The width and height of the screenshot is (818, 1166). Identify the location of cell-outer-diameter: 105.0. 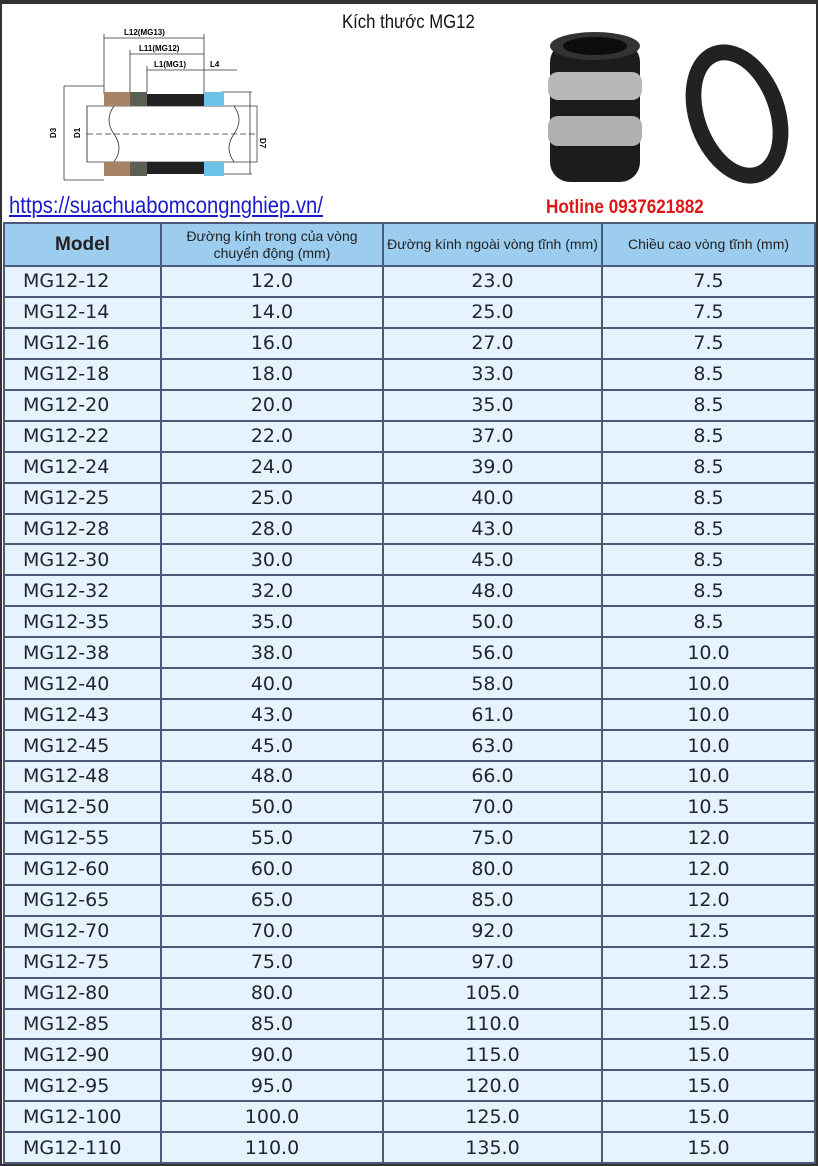
(492, 993).